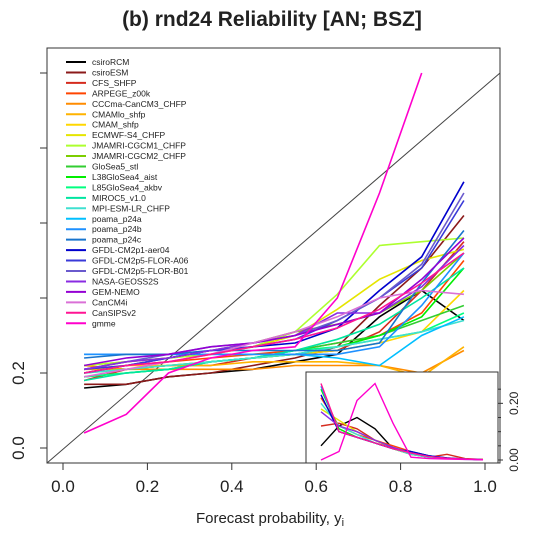  What do you see at coordinates (140, 261) in the screenshot?
I see `legend-label: GFDL-CM2p5-FLOR-A06` at bounding box center [140, 261].